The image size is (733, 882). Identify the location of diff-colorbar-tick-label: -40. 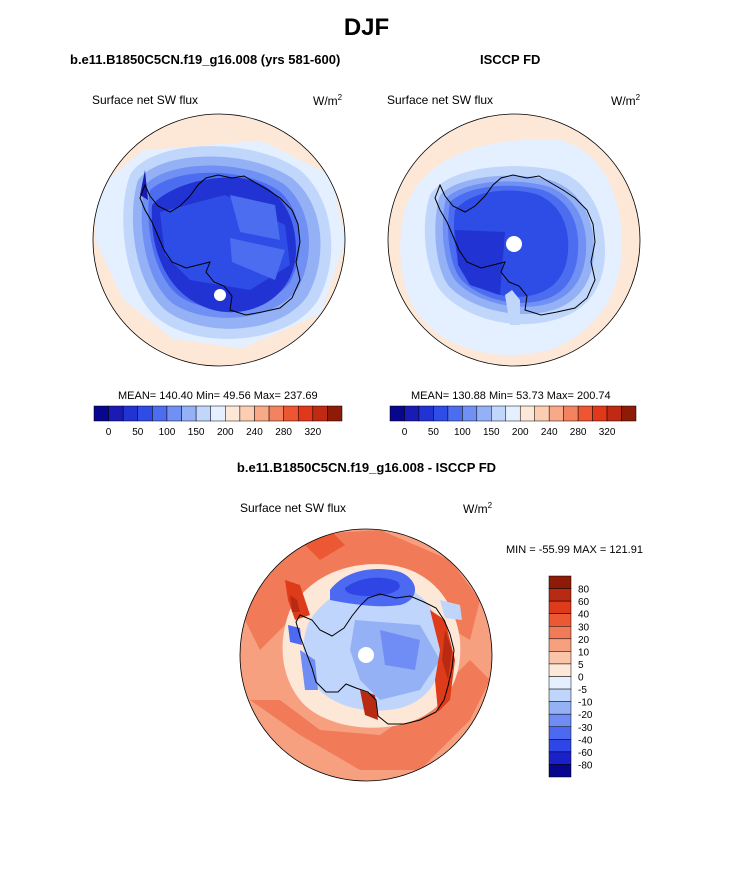
(585, 740).